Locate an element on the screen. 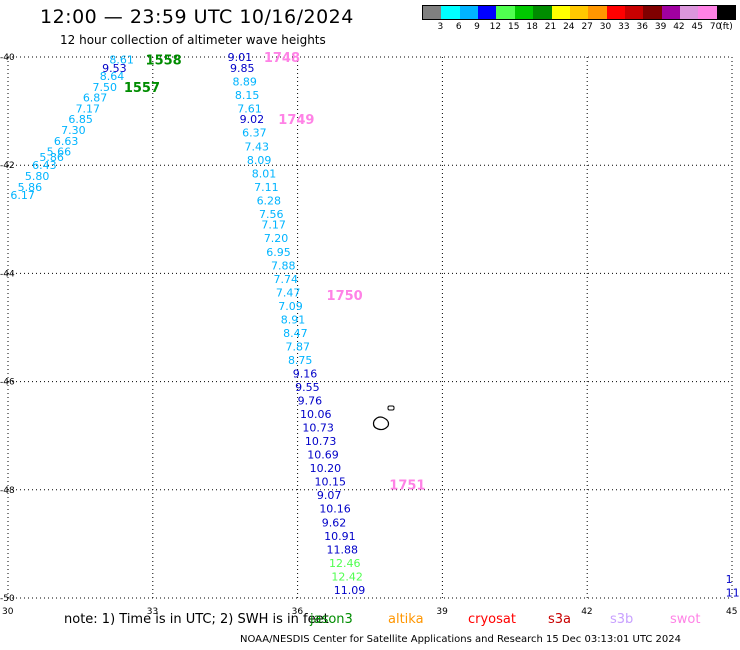 The image size is (740, 650). legend-label: 36 is located at coordinates (642, 27).